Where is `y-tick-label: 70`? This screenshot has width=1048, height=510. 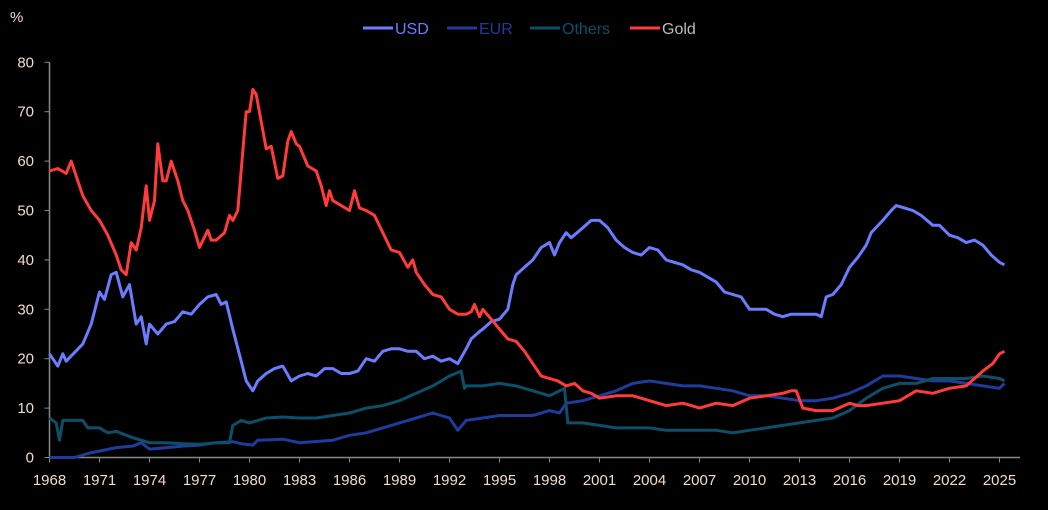
y-tick-label: 70 is located at coordinates (25, 112).